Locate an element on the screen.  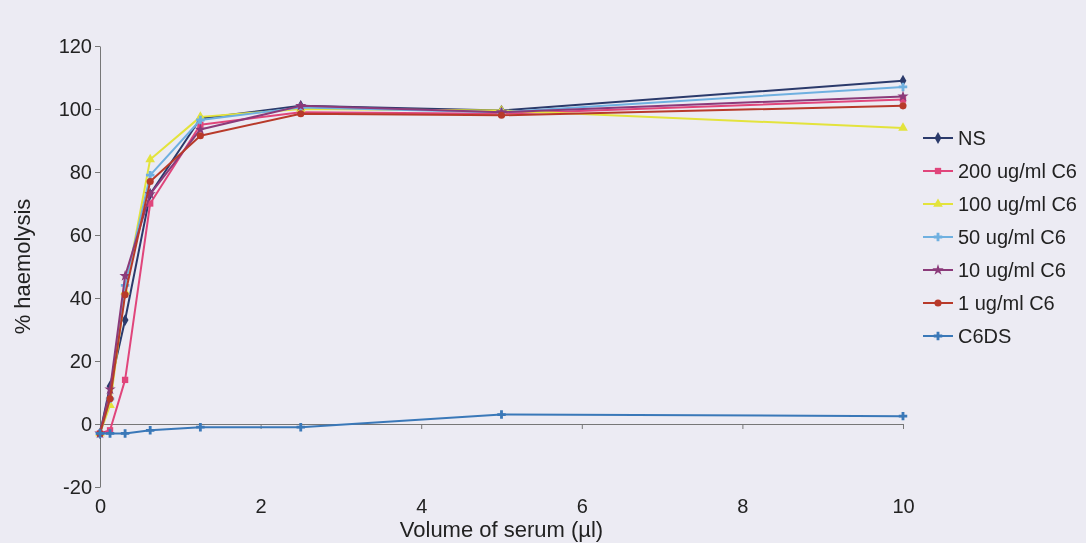
legend-label: 50 ug/ml C6 is located at coordinates (1012, 237).